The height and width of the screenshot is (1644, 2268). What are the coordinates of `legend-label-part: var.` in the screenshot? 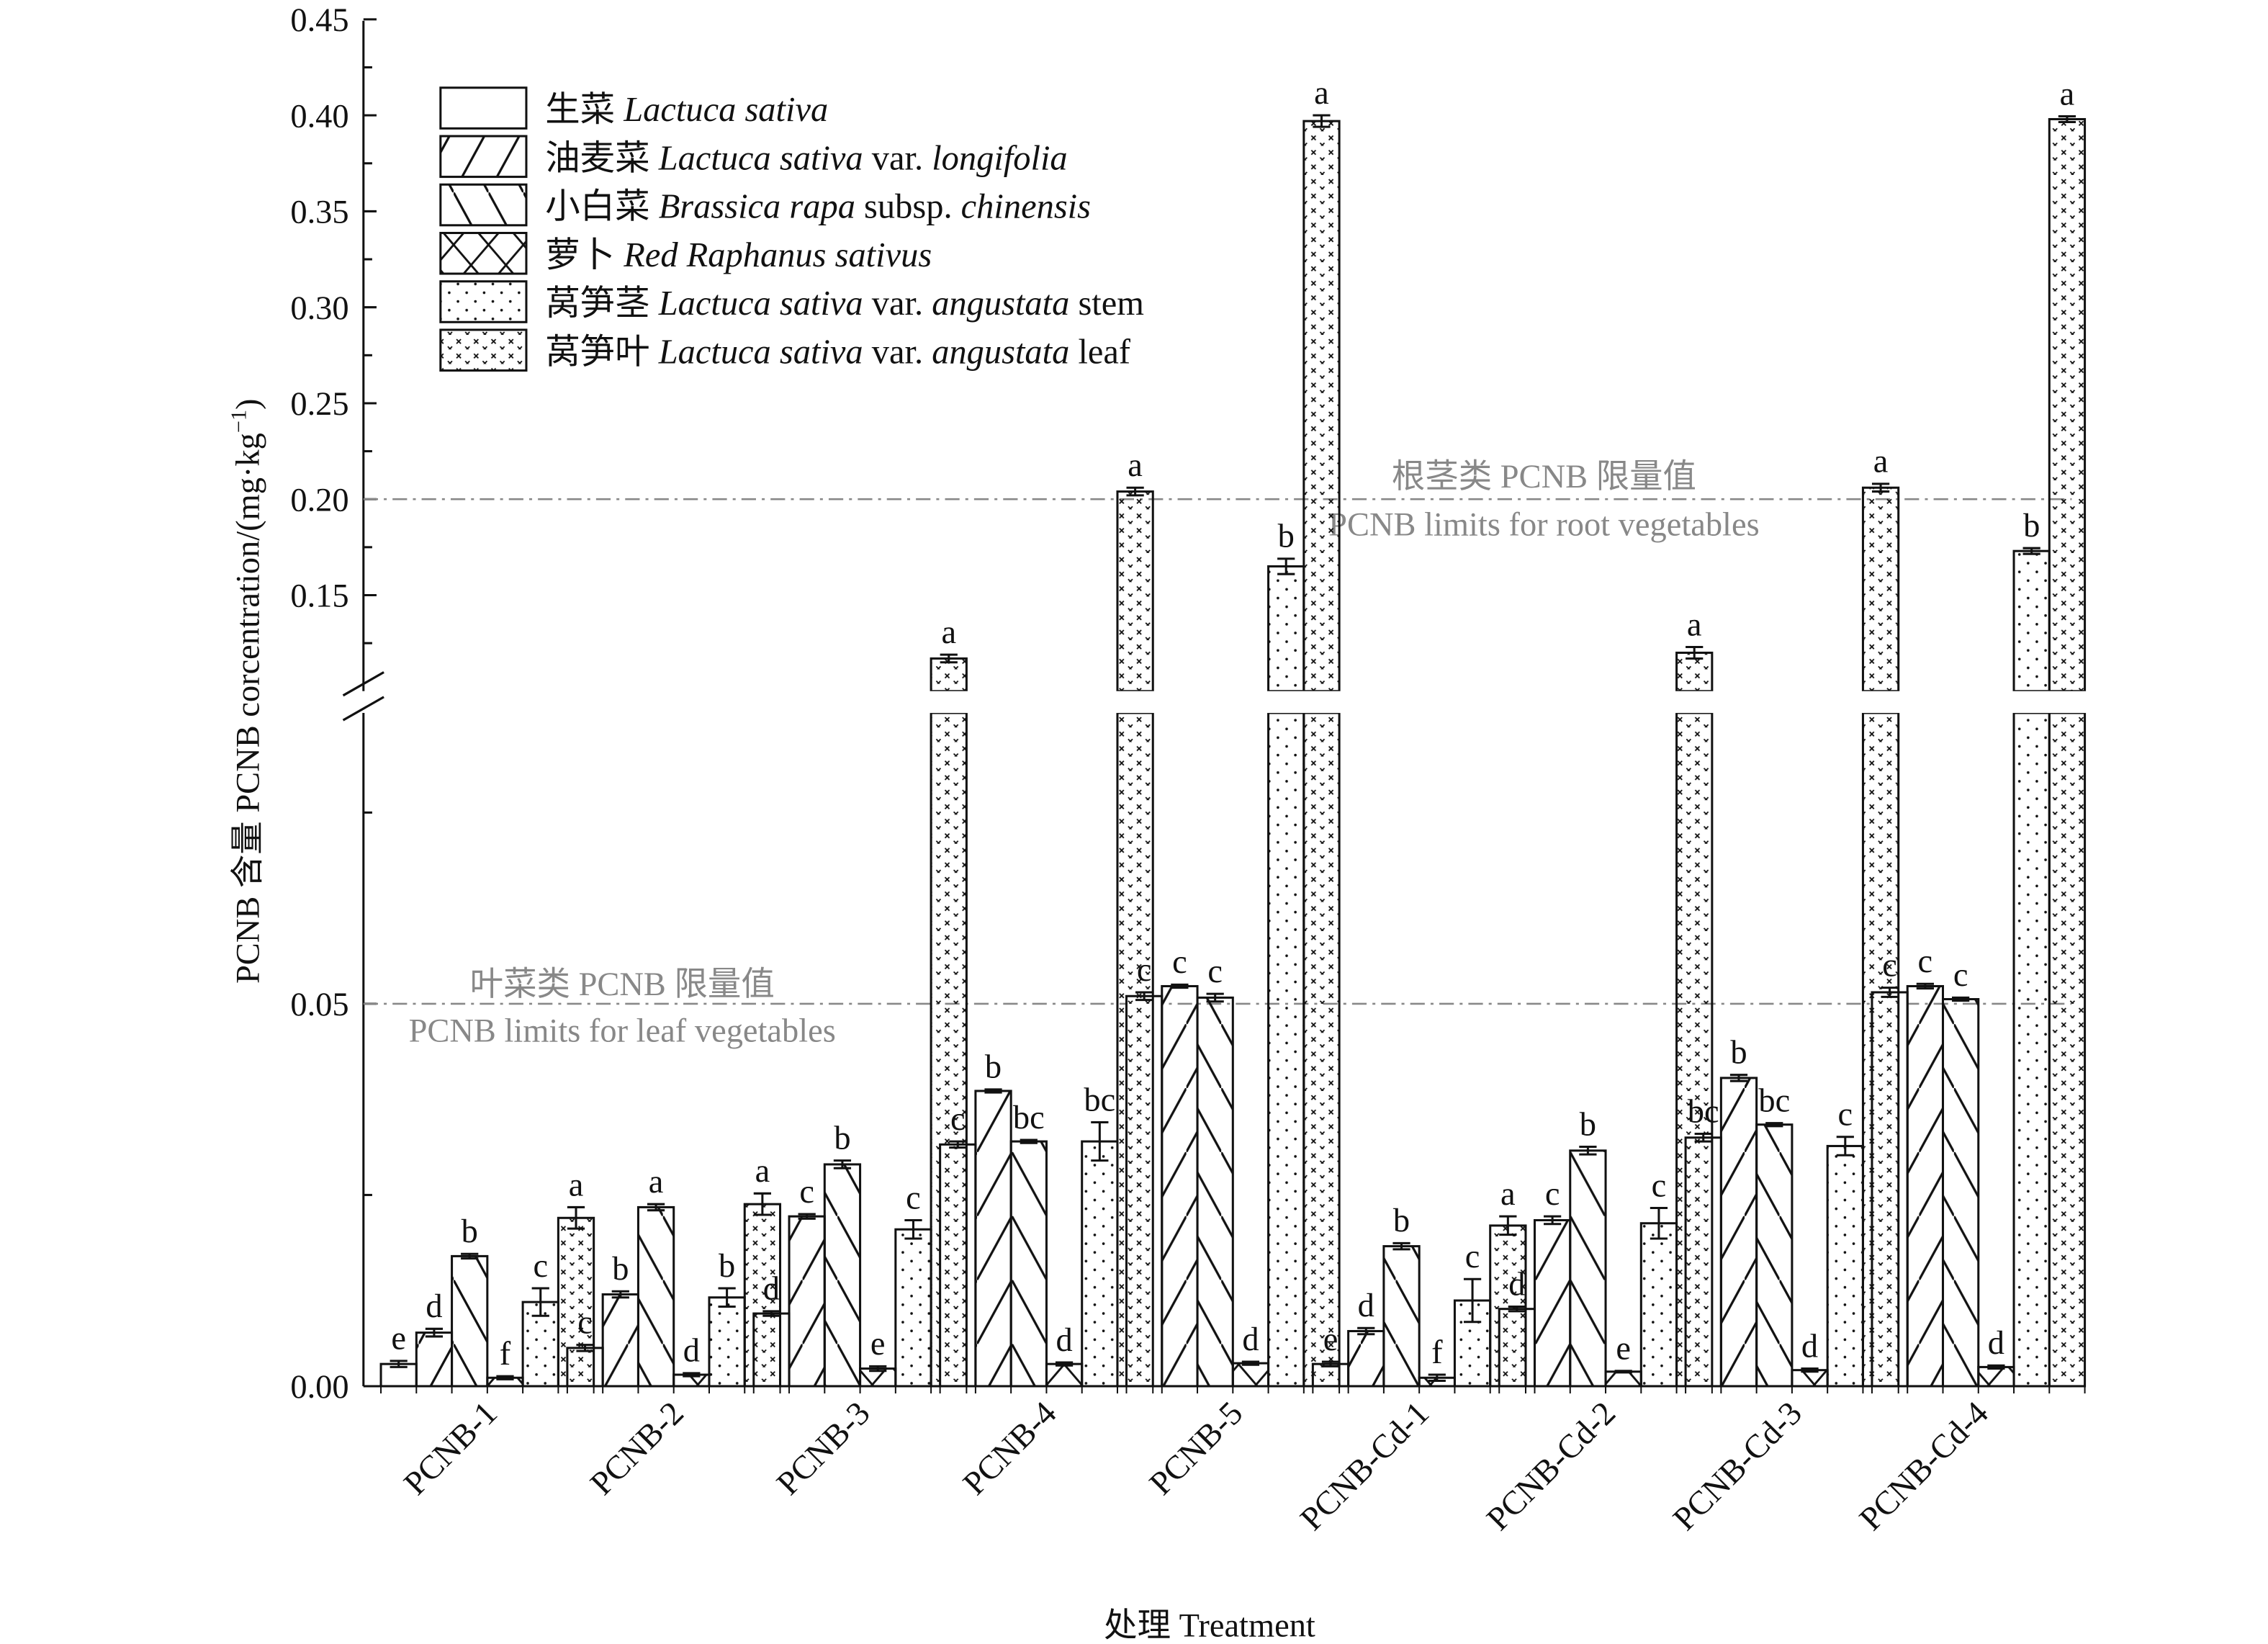 It's located at (897, 158).